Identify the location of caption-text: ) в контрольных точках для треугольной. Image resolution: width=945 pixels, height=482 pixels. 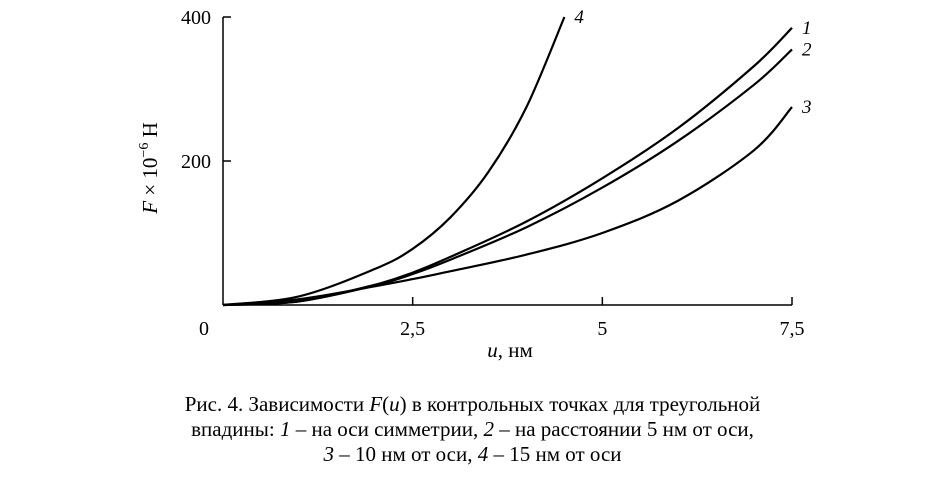
(580, 404).